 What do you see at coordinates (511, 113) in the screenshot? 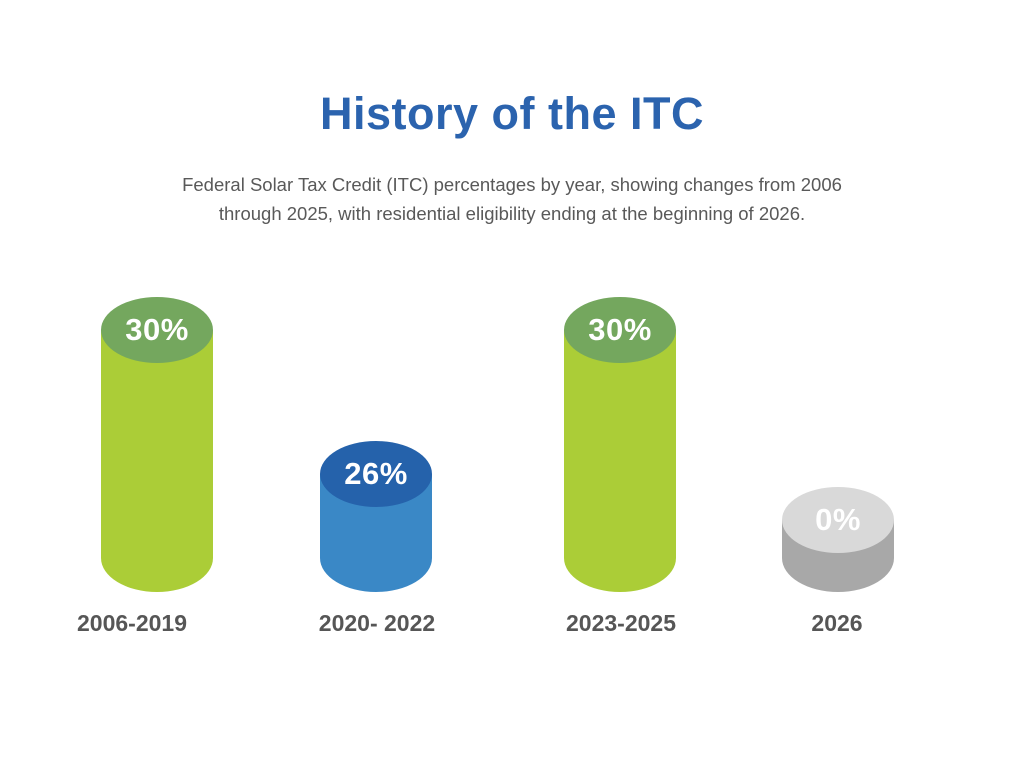
I see `chart-title: History of the ITC` at bounding box center [511, 113].